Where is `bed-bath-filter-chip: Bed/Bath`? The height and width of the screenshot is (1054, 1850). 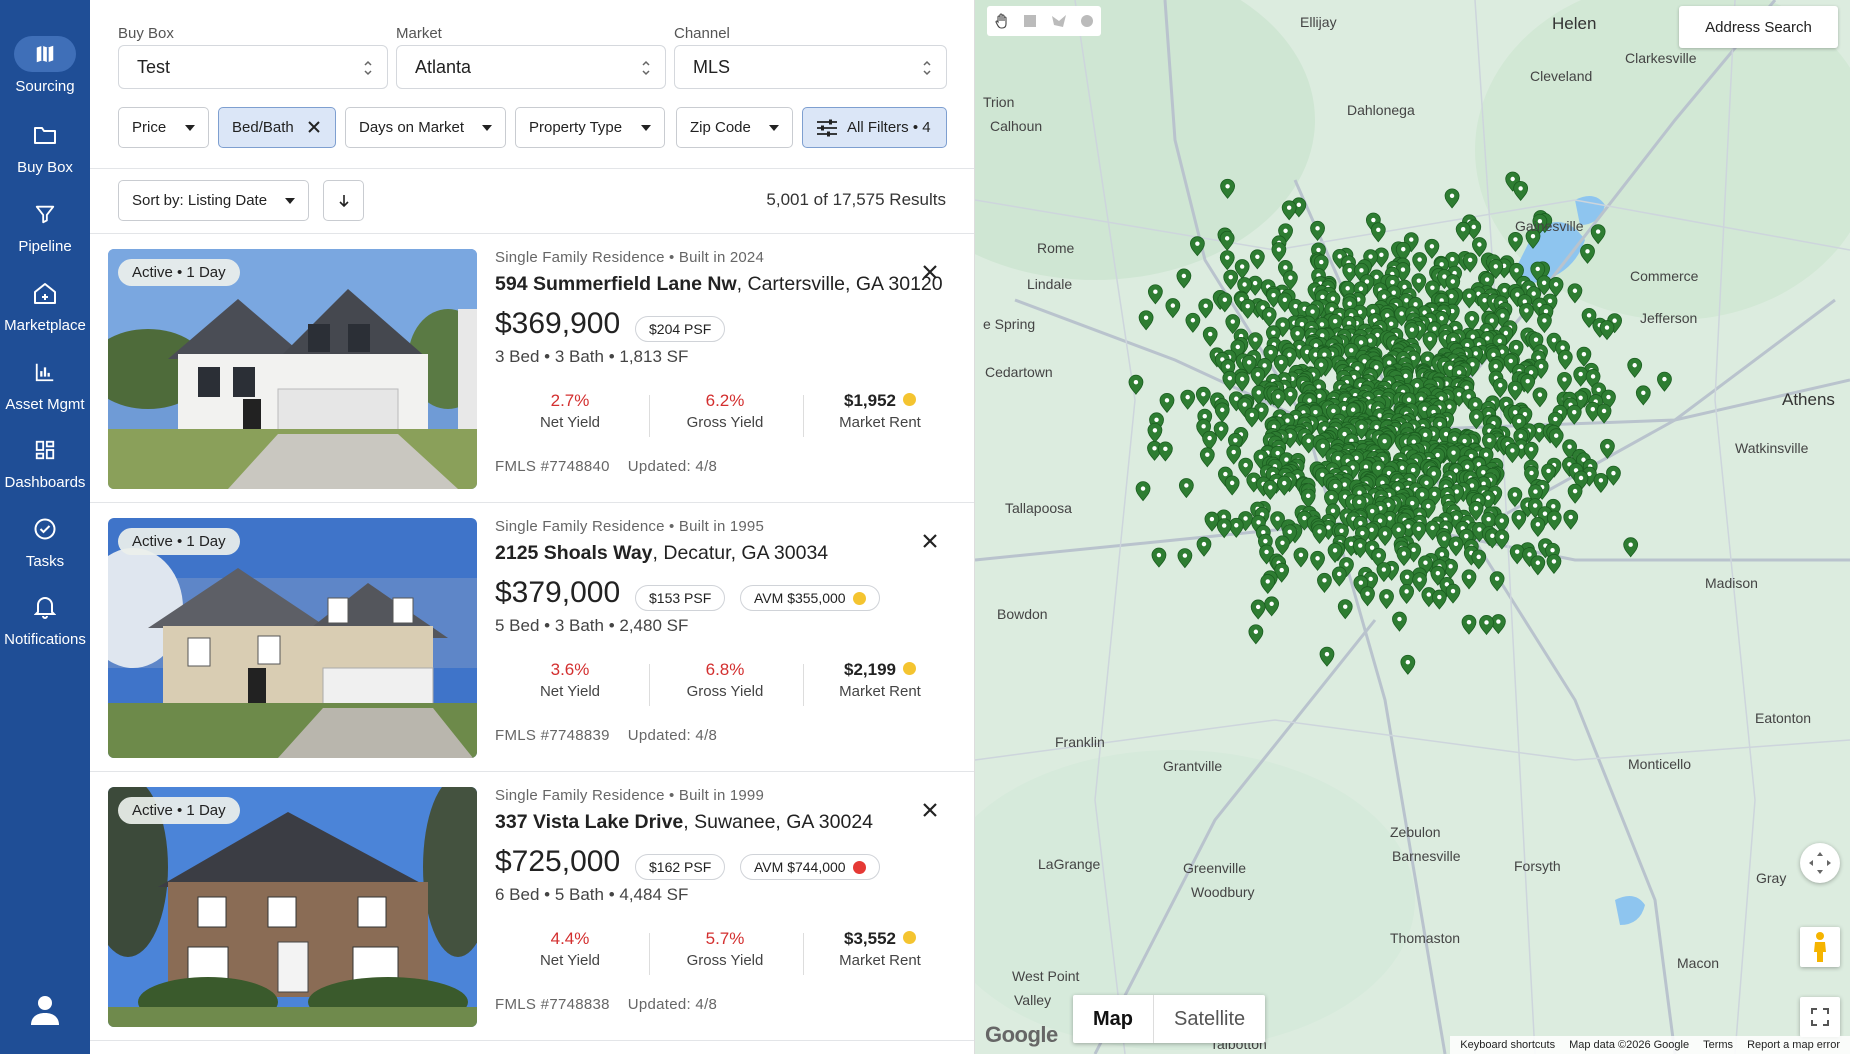
bed-bath-filter-chip: Bed/Bath is located at coordinates (277, 127).